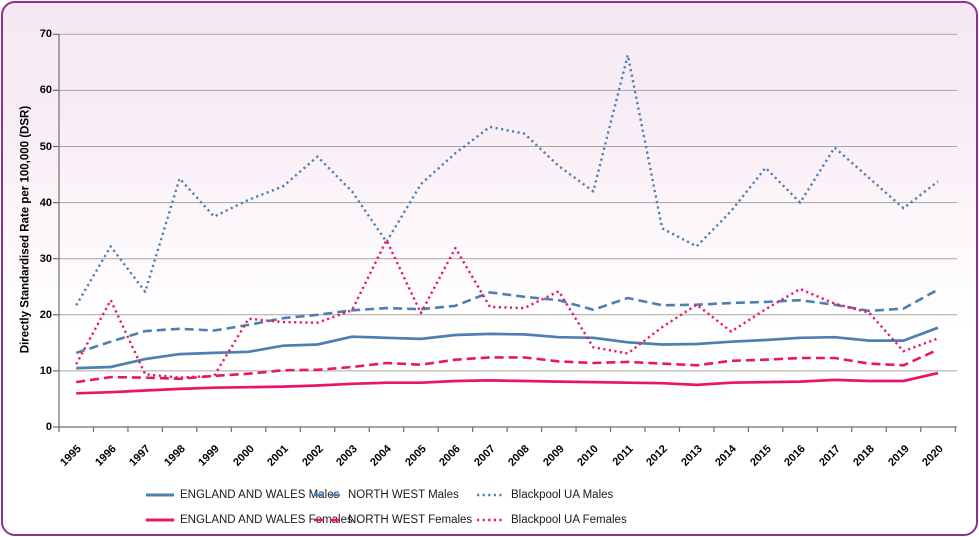 This screenshot has height=537, width=979. Describe the element at coordinates (45, 314) in the screenshot. I see `y-axis-label-20: 20` at that location.